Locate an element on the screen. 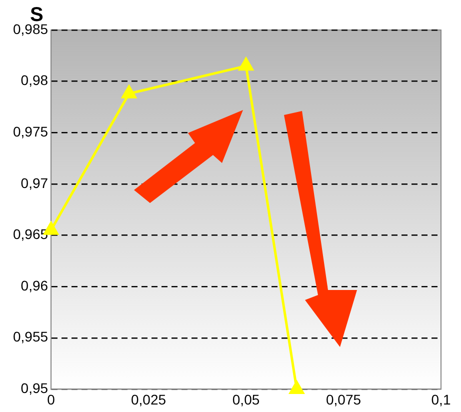 The width and height of the screenshot is (461, 412). y-tick-label: 0,95 is located at coordinates (34, 388).